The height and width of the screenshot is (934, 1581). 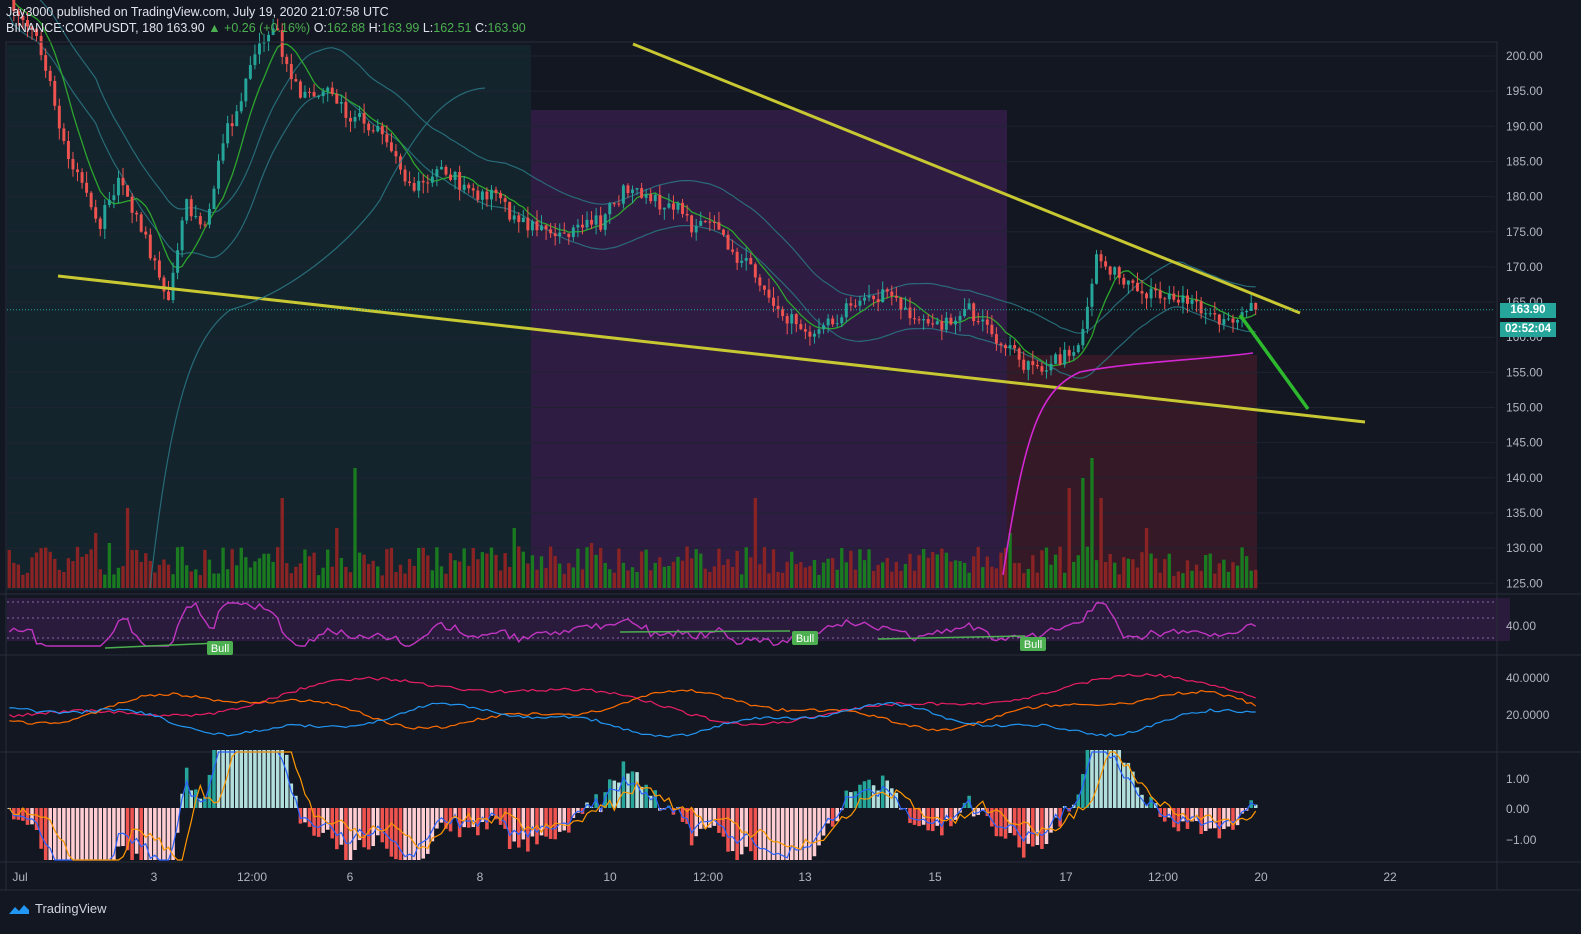 I want to click on time-tick: 3, so click(x=154, y=877).